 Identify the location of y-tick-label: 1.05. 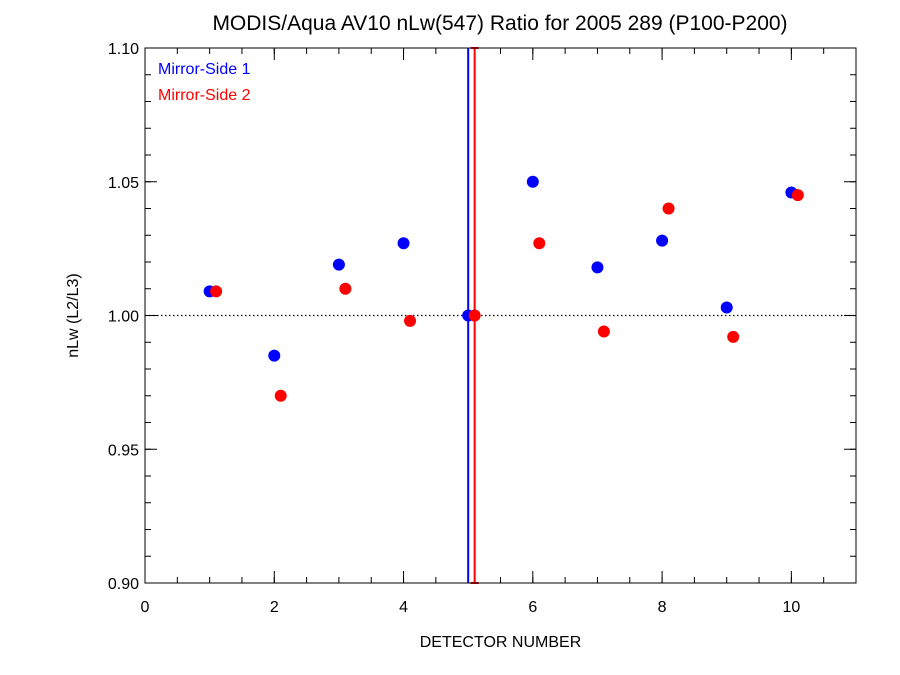
(123, 183).